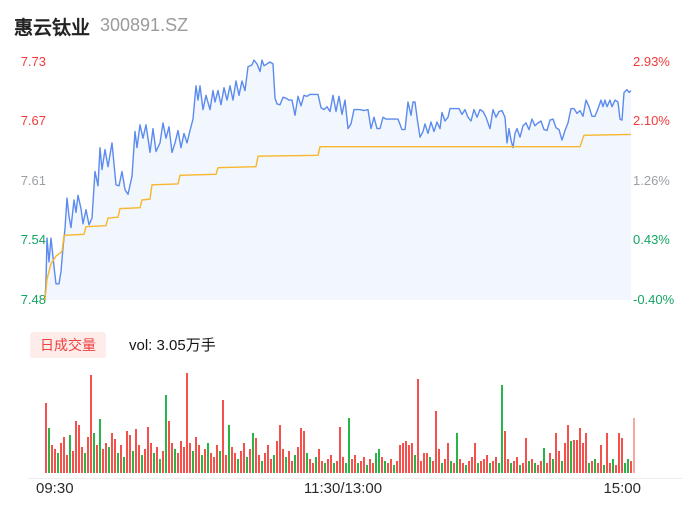 This screenshot has width=686, height=524. I want to click on x-axis-label-close: 15:00, so click(622, 488).